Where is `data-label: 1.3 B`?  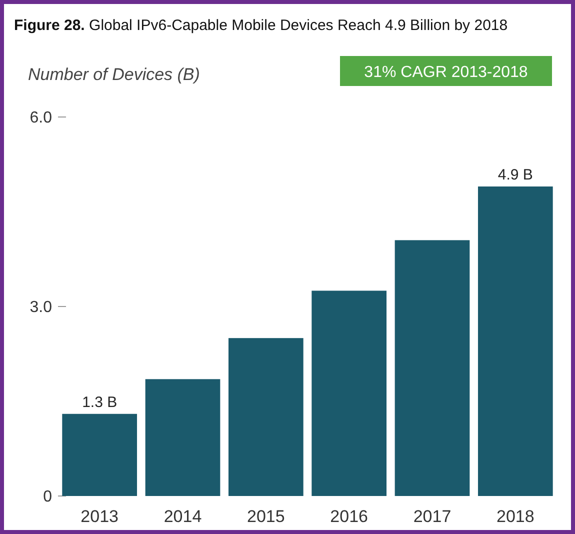 data-label: 1.3 B is located at coordinates (100, 402).